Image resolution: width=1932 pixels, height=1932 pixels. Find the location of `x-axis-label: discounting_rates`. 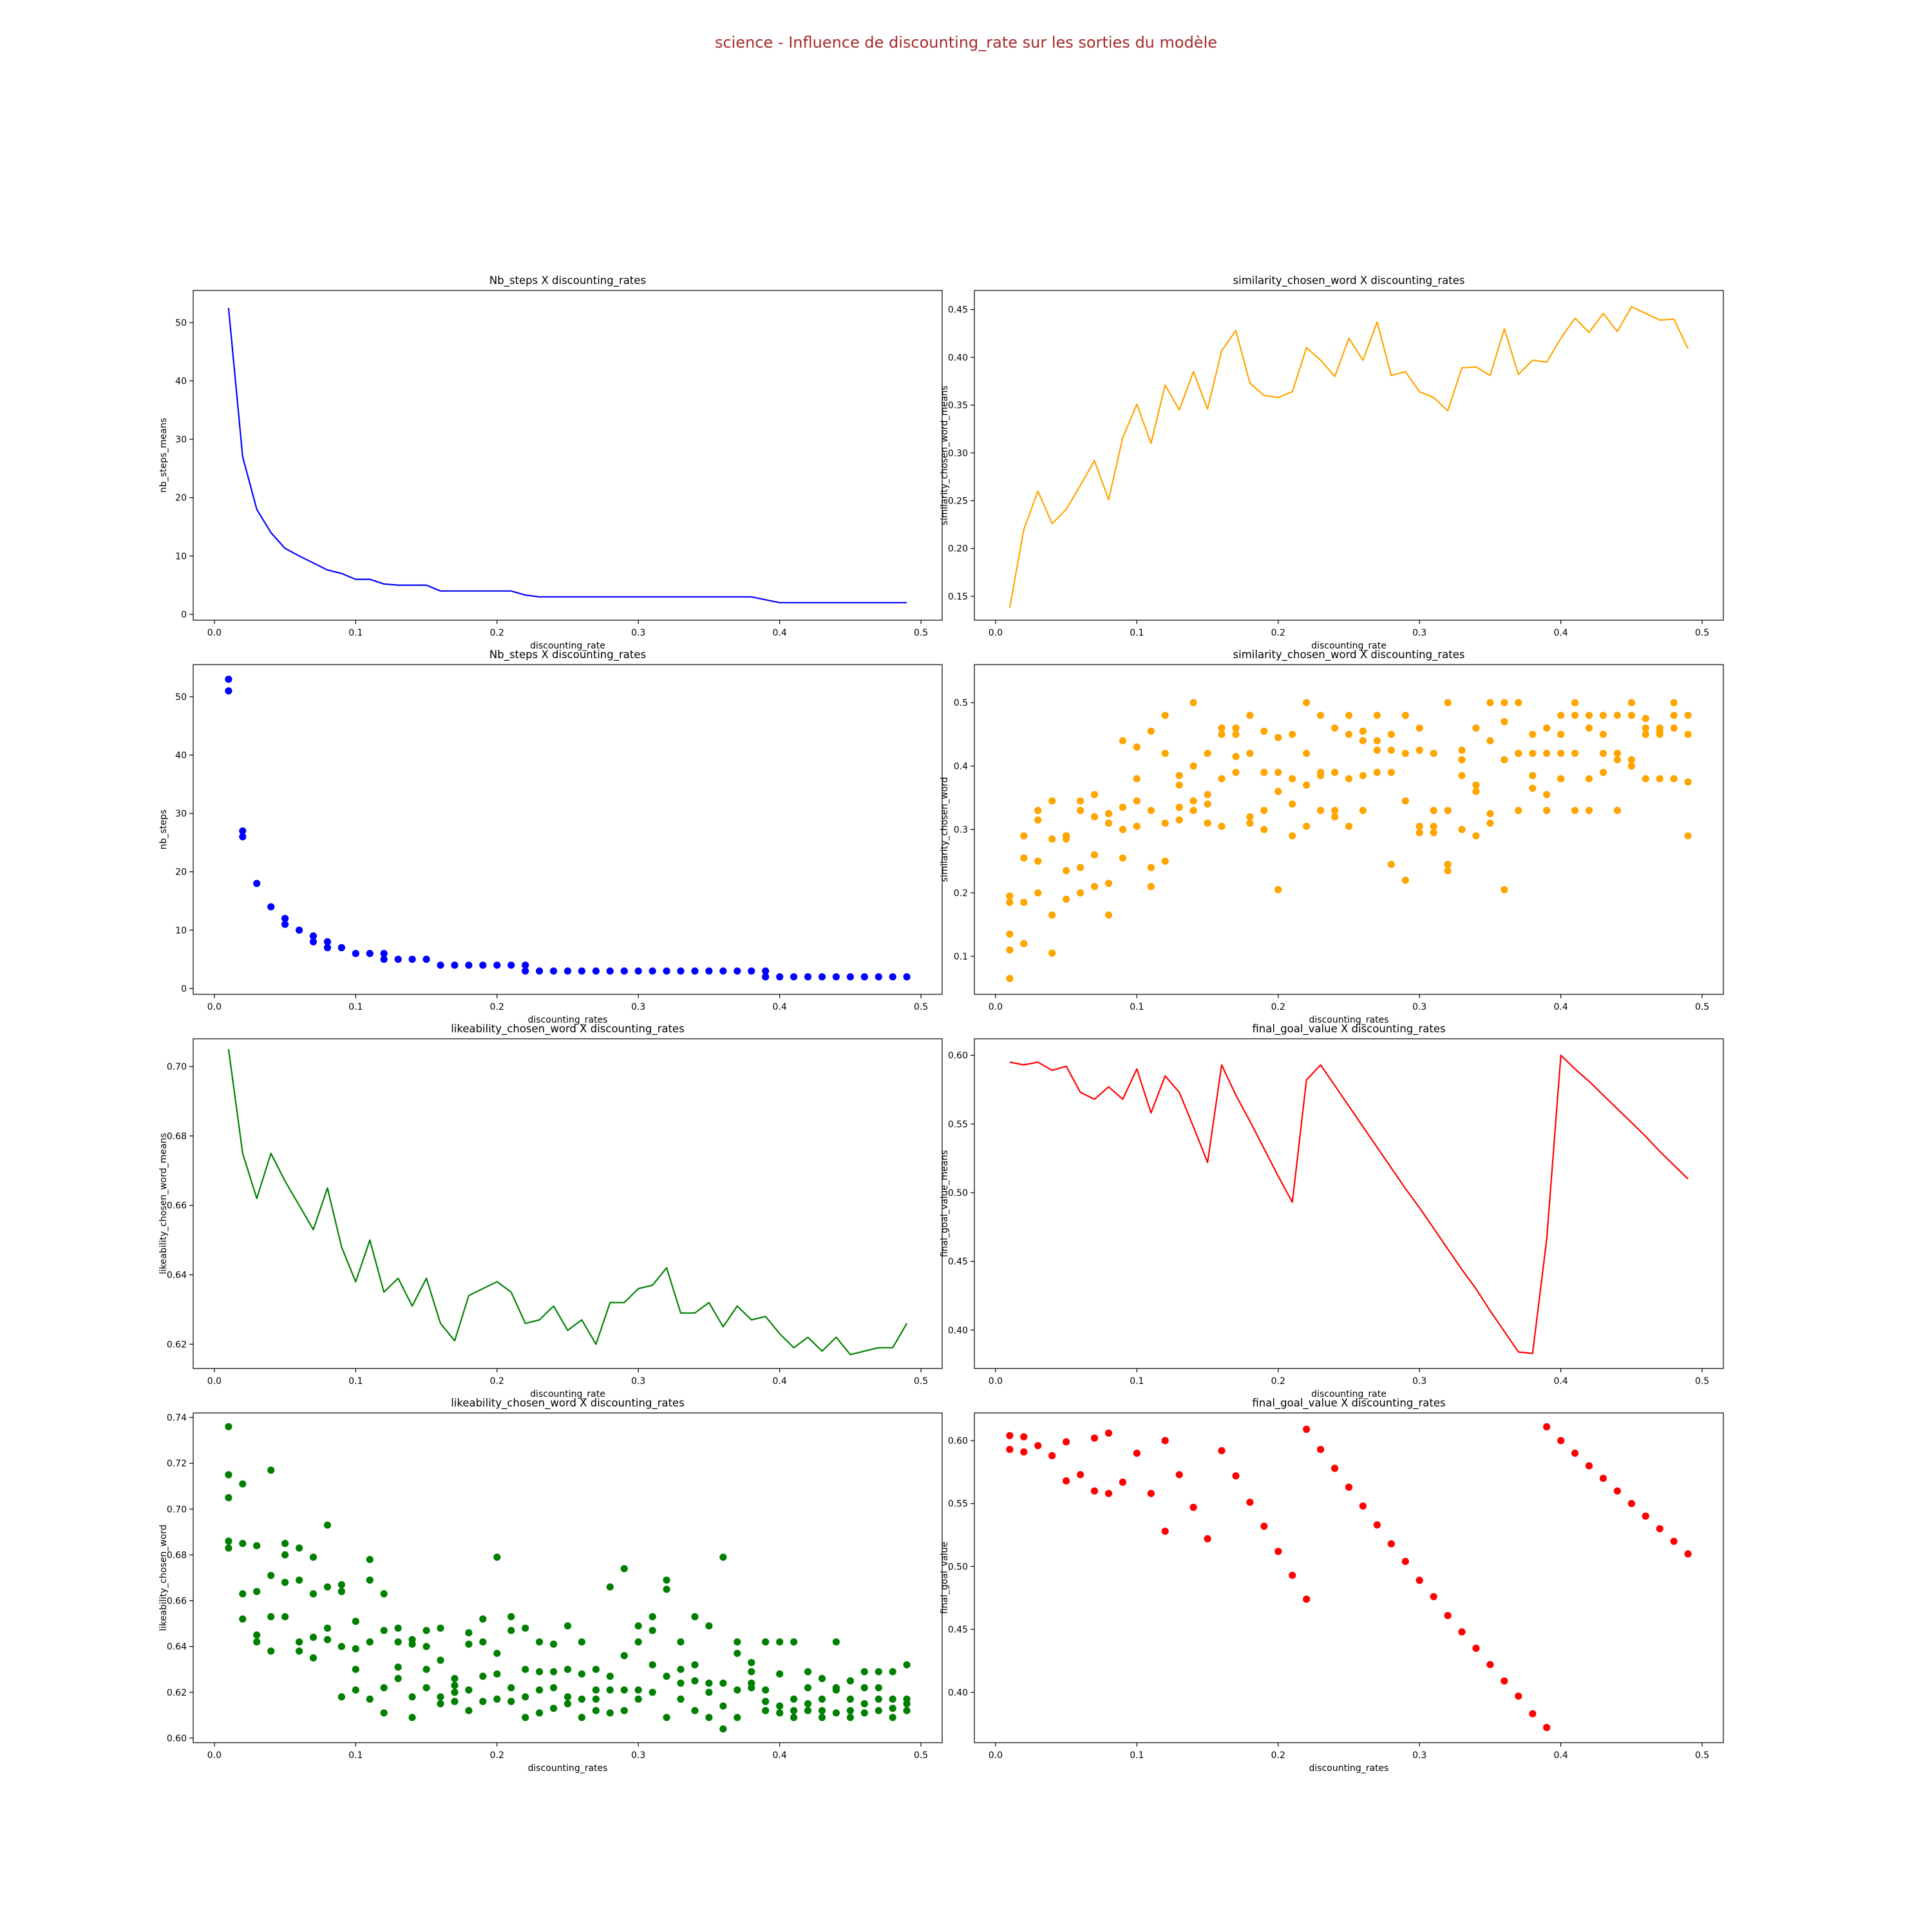

x-axis-label: discounting_rates is located at coordinates (568, 1020).